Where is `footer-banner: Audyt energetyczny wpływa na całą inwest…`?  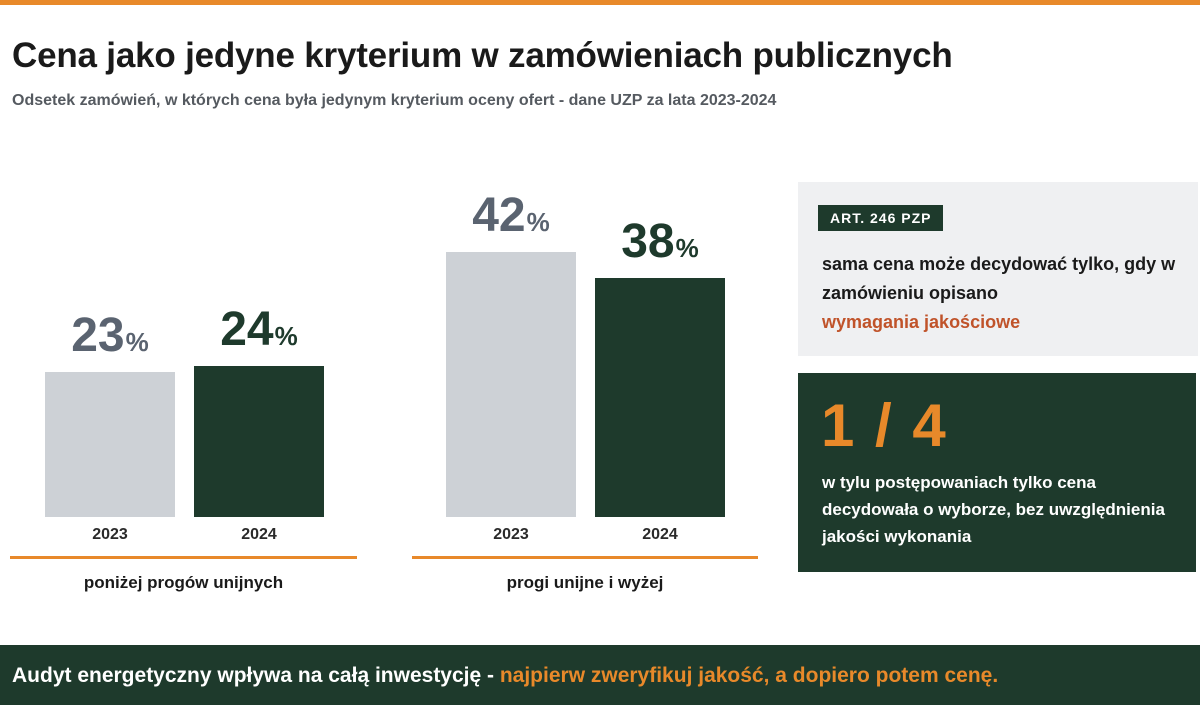
footer-banner: Audyt energetyczny wpływa na całą inwest… is located at coordinates (600, 675).